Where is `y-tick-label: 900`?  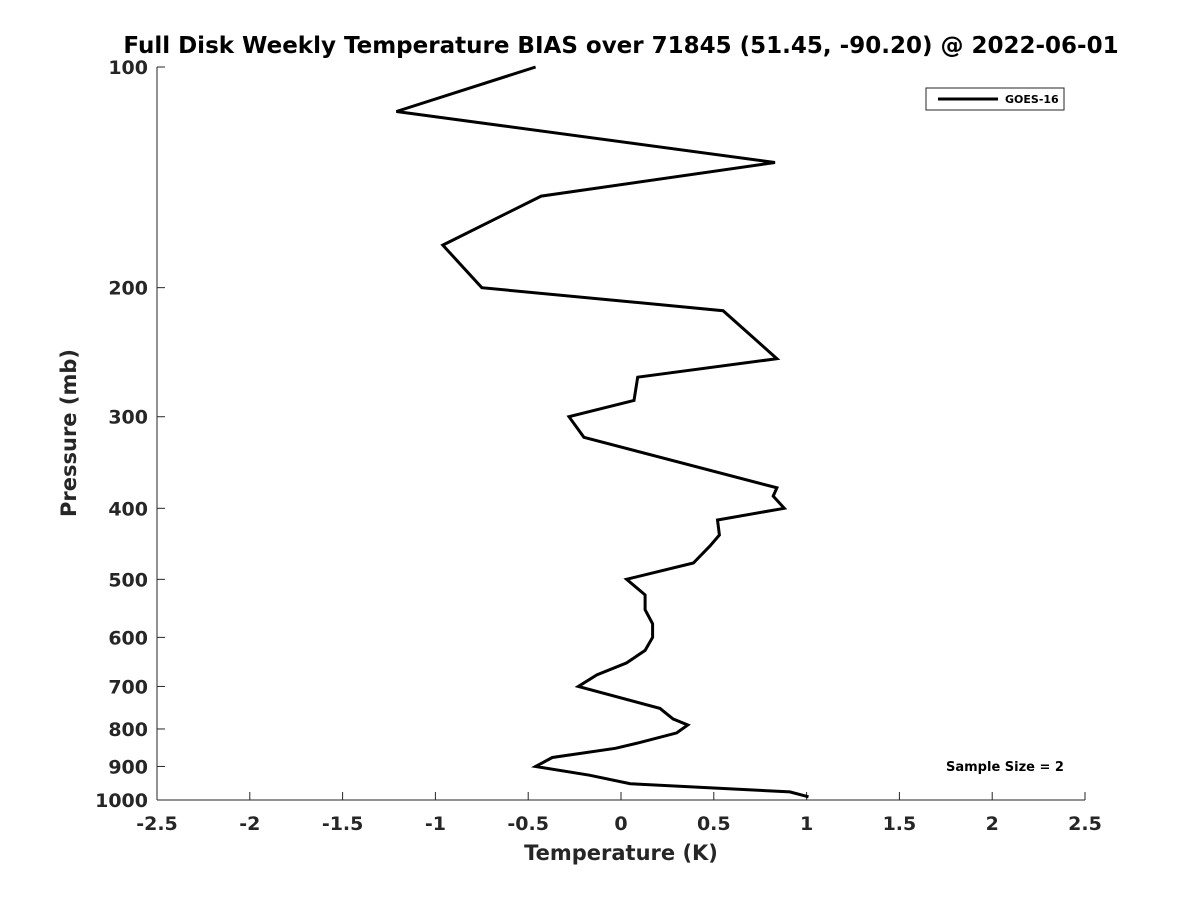 y-tick-label: 900 is located at coordinates (128, 767).